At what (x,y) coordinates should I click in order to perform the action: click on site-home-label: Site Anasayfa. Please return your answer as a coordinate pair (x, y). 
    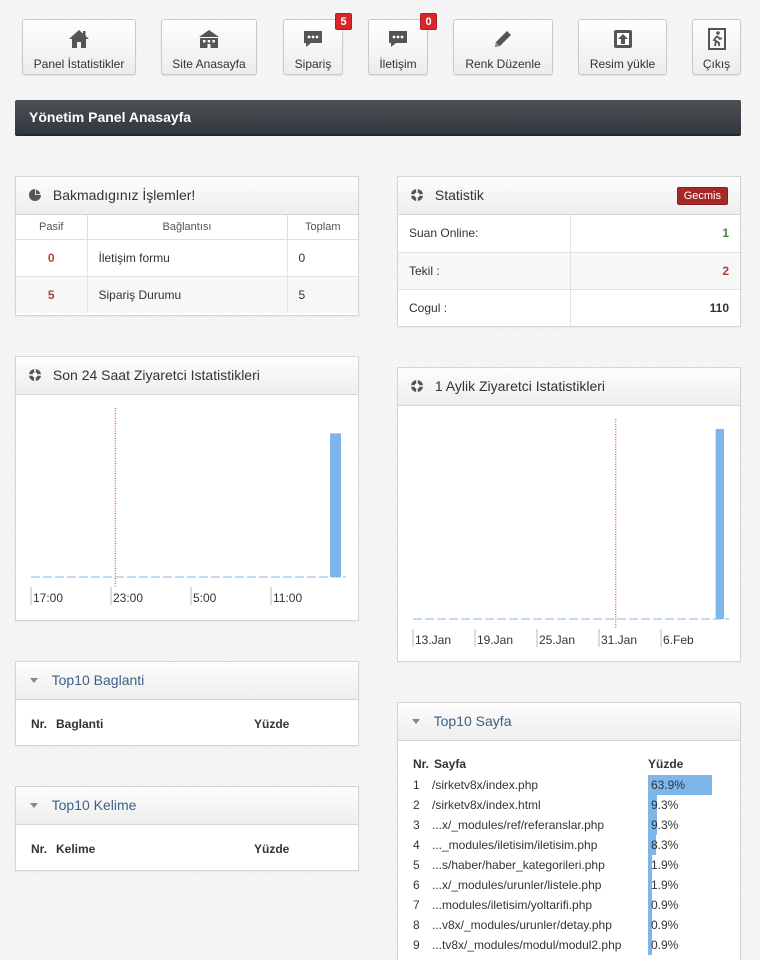
    Looking at the image, I should click on (209, 64).